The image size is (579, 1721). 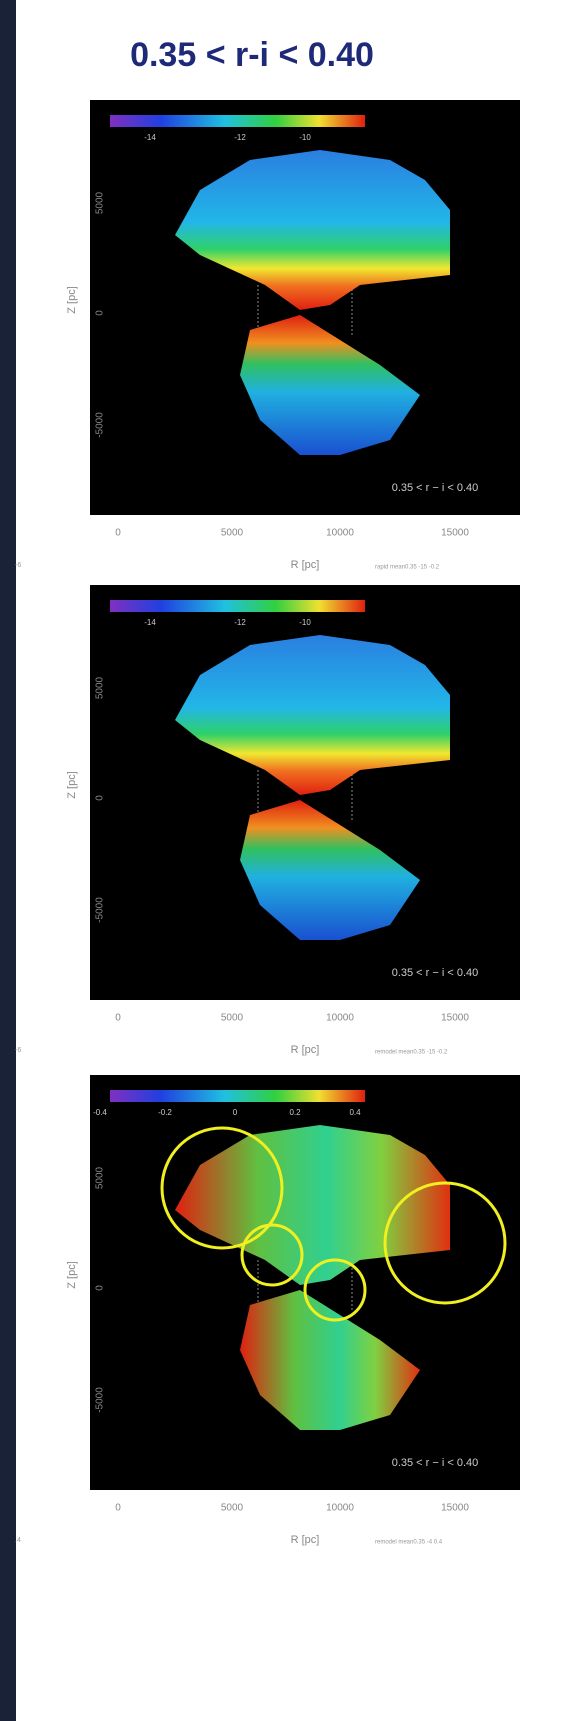 What do you see at coordinates (8, 860) in the screenshot?
I see `left-strip` at bounding box center [8, 860].